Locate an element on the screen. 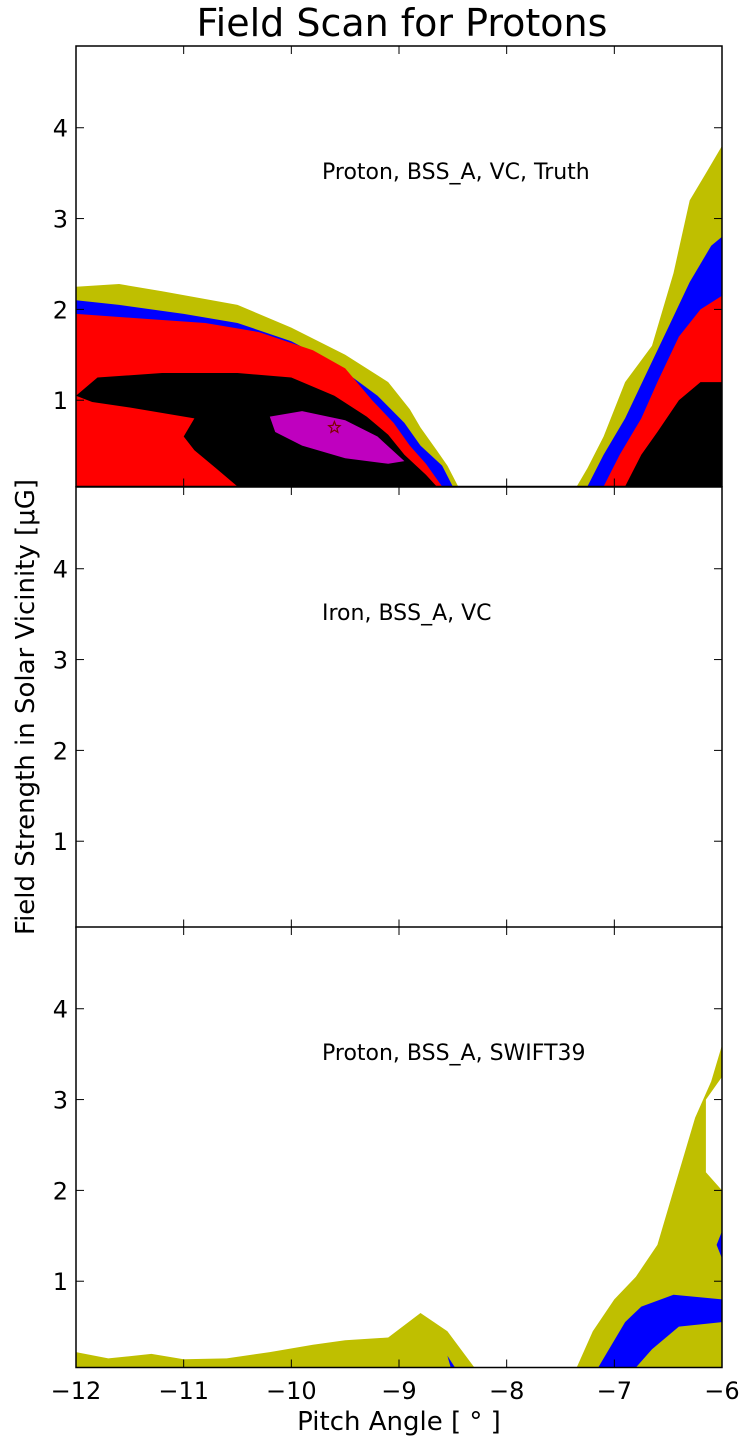  y-axis-title: Field Strength in Solar Vicinity [μG] is located at coordinates (26, 707).